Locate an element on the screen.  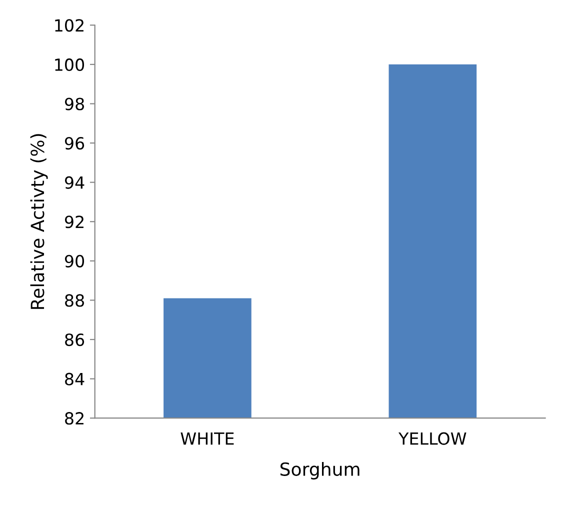
y-tick-label: 98 is located at coordinates (74, 104).